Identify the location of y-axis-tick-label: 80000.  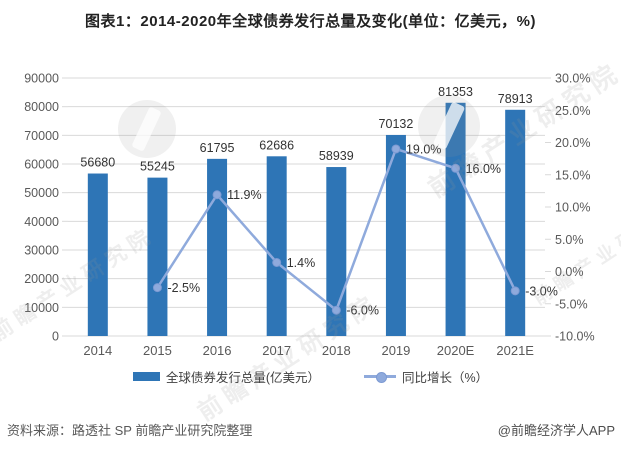
(41, 107).